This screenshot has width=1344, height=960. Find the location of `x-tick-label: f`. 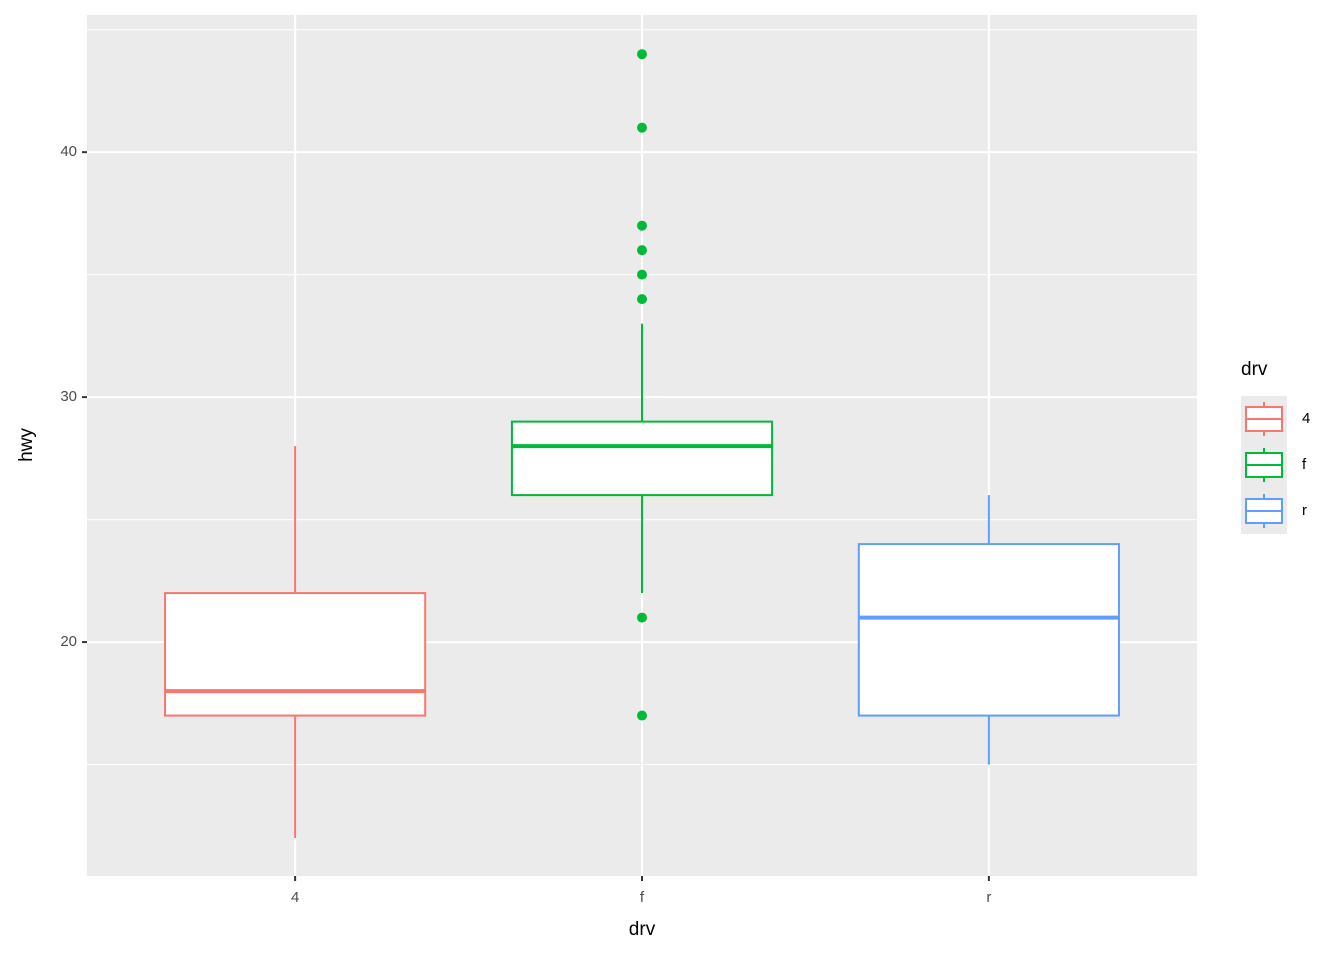

x-tick-label: f is located at coordinates (642, 897).